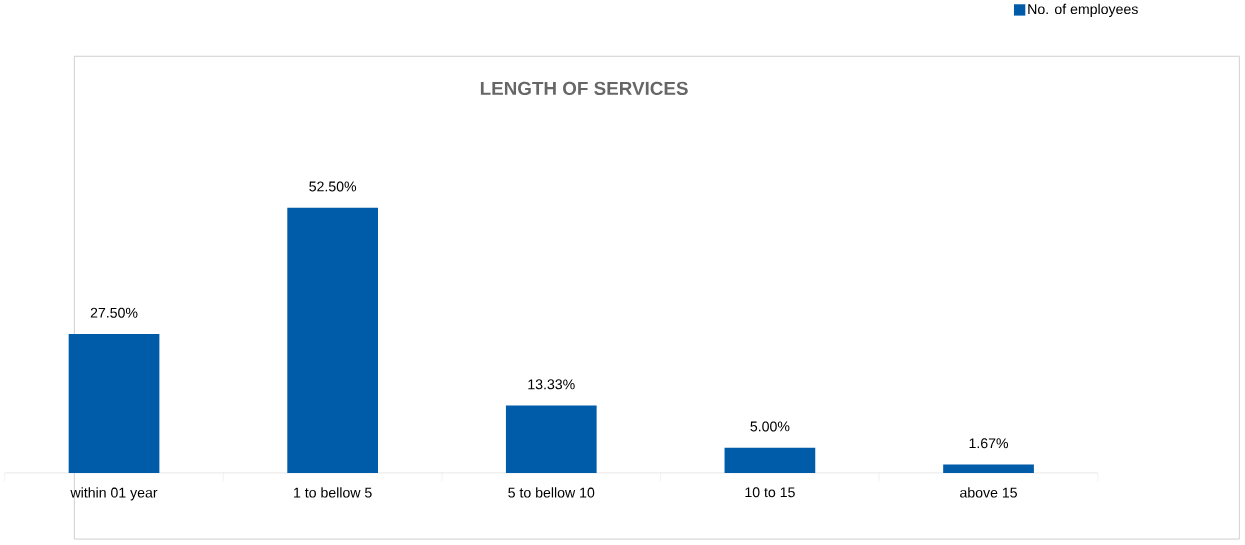 This screenshot has height=545, width=1245. What do you see at coordinates (584, 88) in the screenshot?
I see `chart-title: LENGTH OF SERVICES` at bounding box center [584, 88].